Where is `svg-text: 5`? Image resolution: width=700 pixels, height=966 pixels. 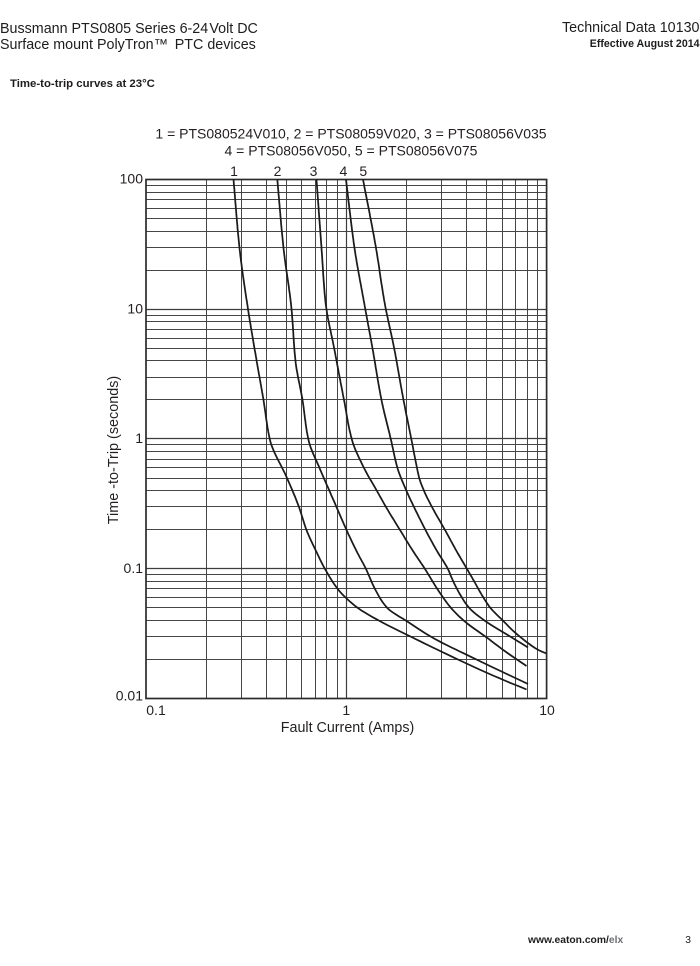
svg-text: 5 is located at coordinates (363, 171).